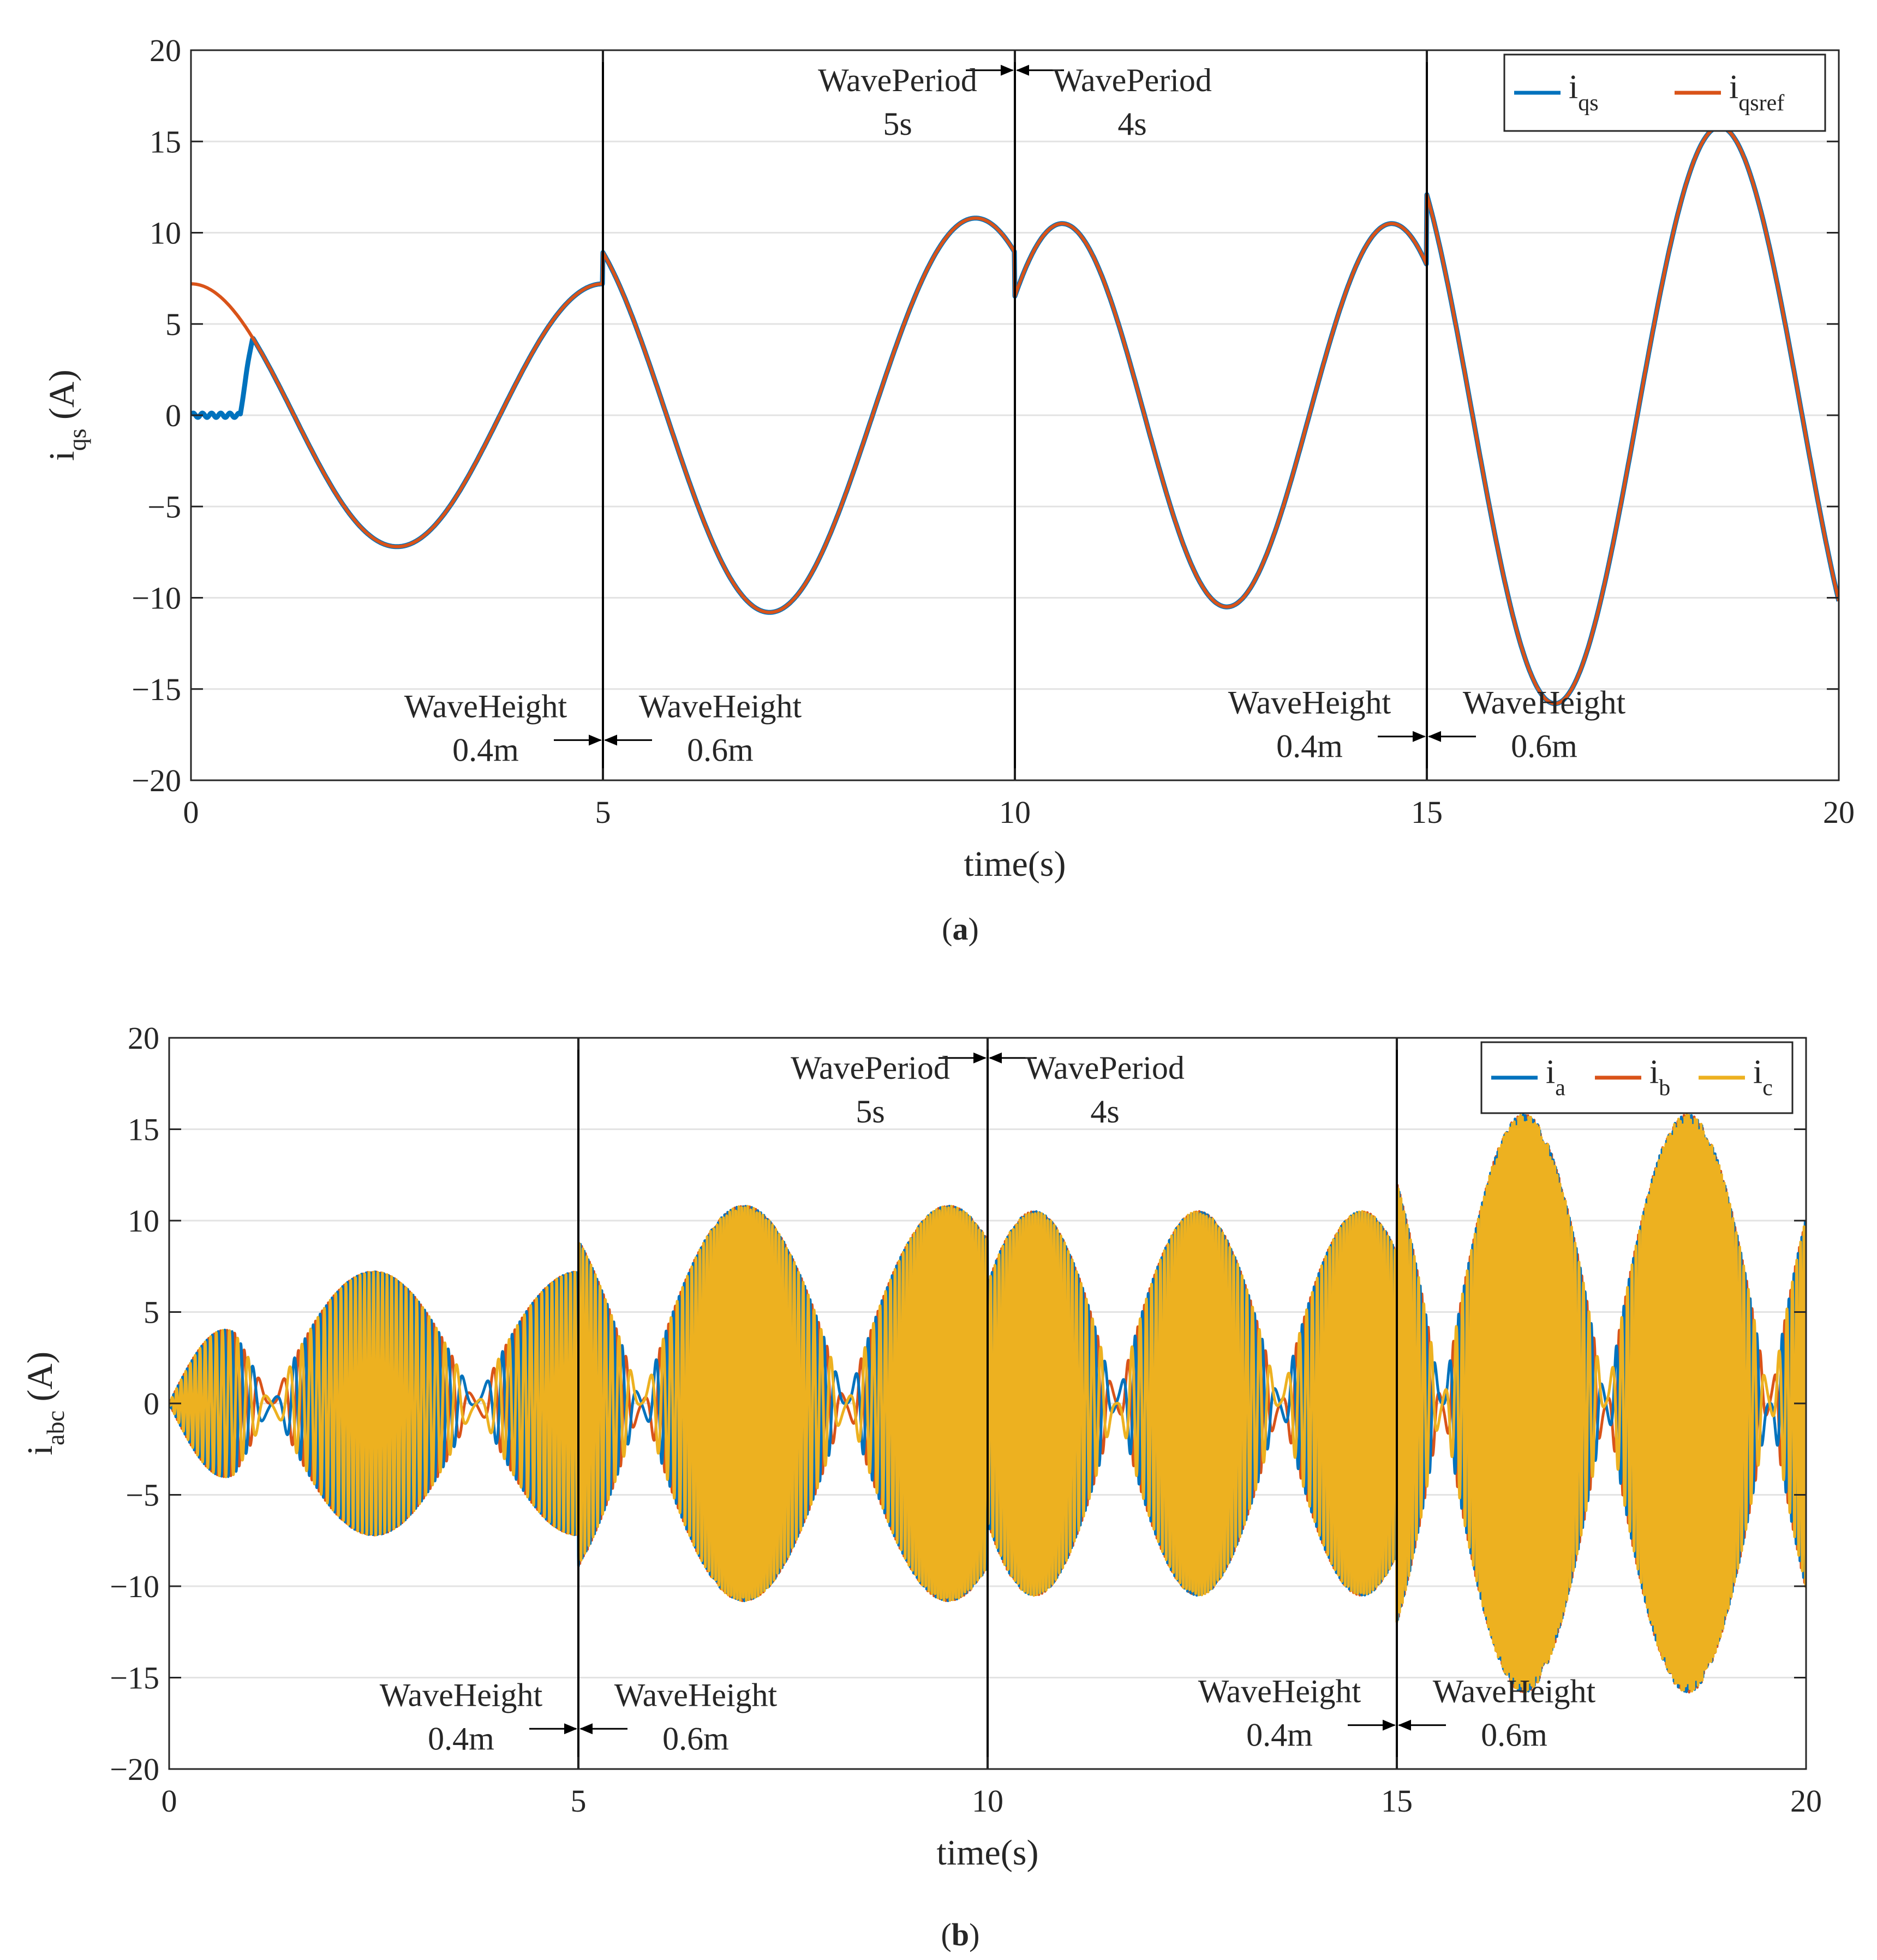 The image size is (1877, 1960). What do you see at coordinates (1584, 92) in the screenshot?
I see `legend-label-iqs: iqs` at bounding box center [1584, 92].